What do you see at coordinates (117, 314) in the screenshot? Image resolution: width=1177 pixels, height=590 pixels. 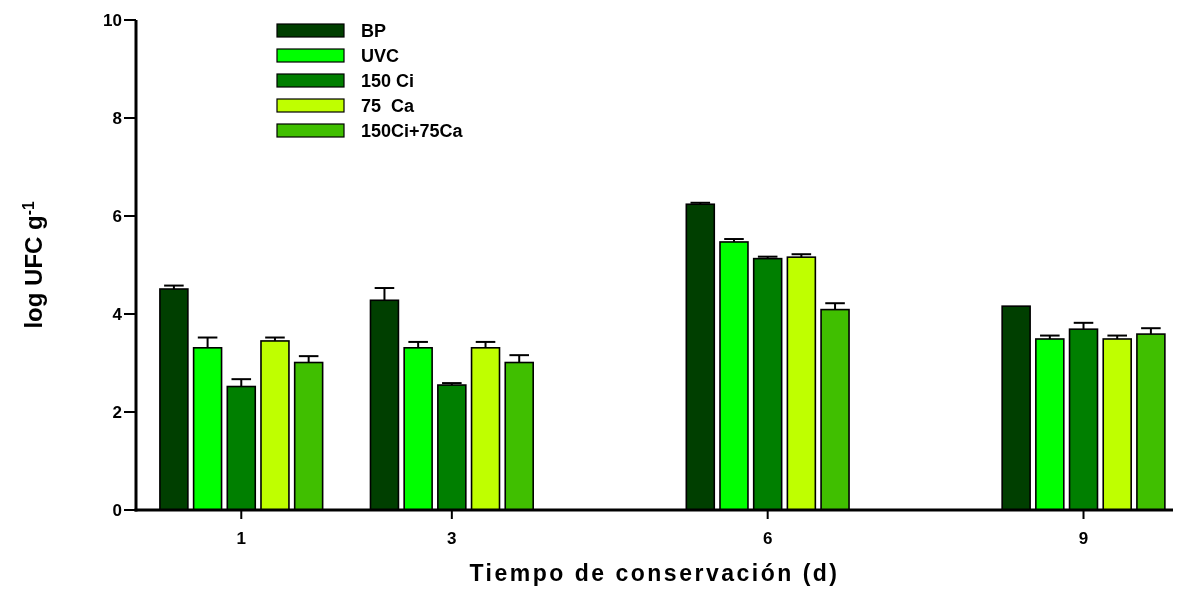 I see `y-tick-label: 4` at bounding box center [117, 314].